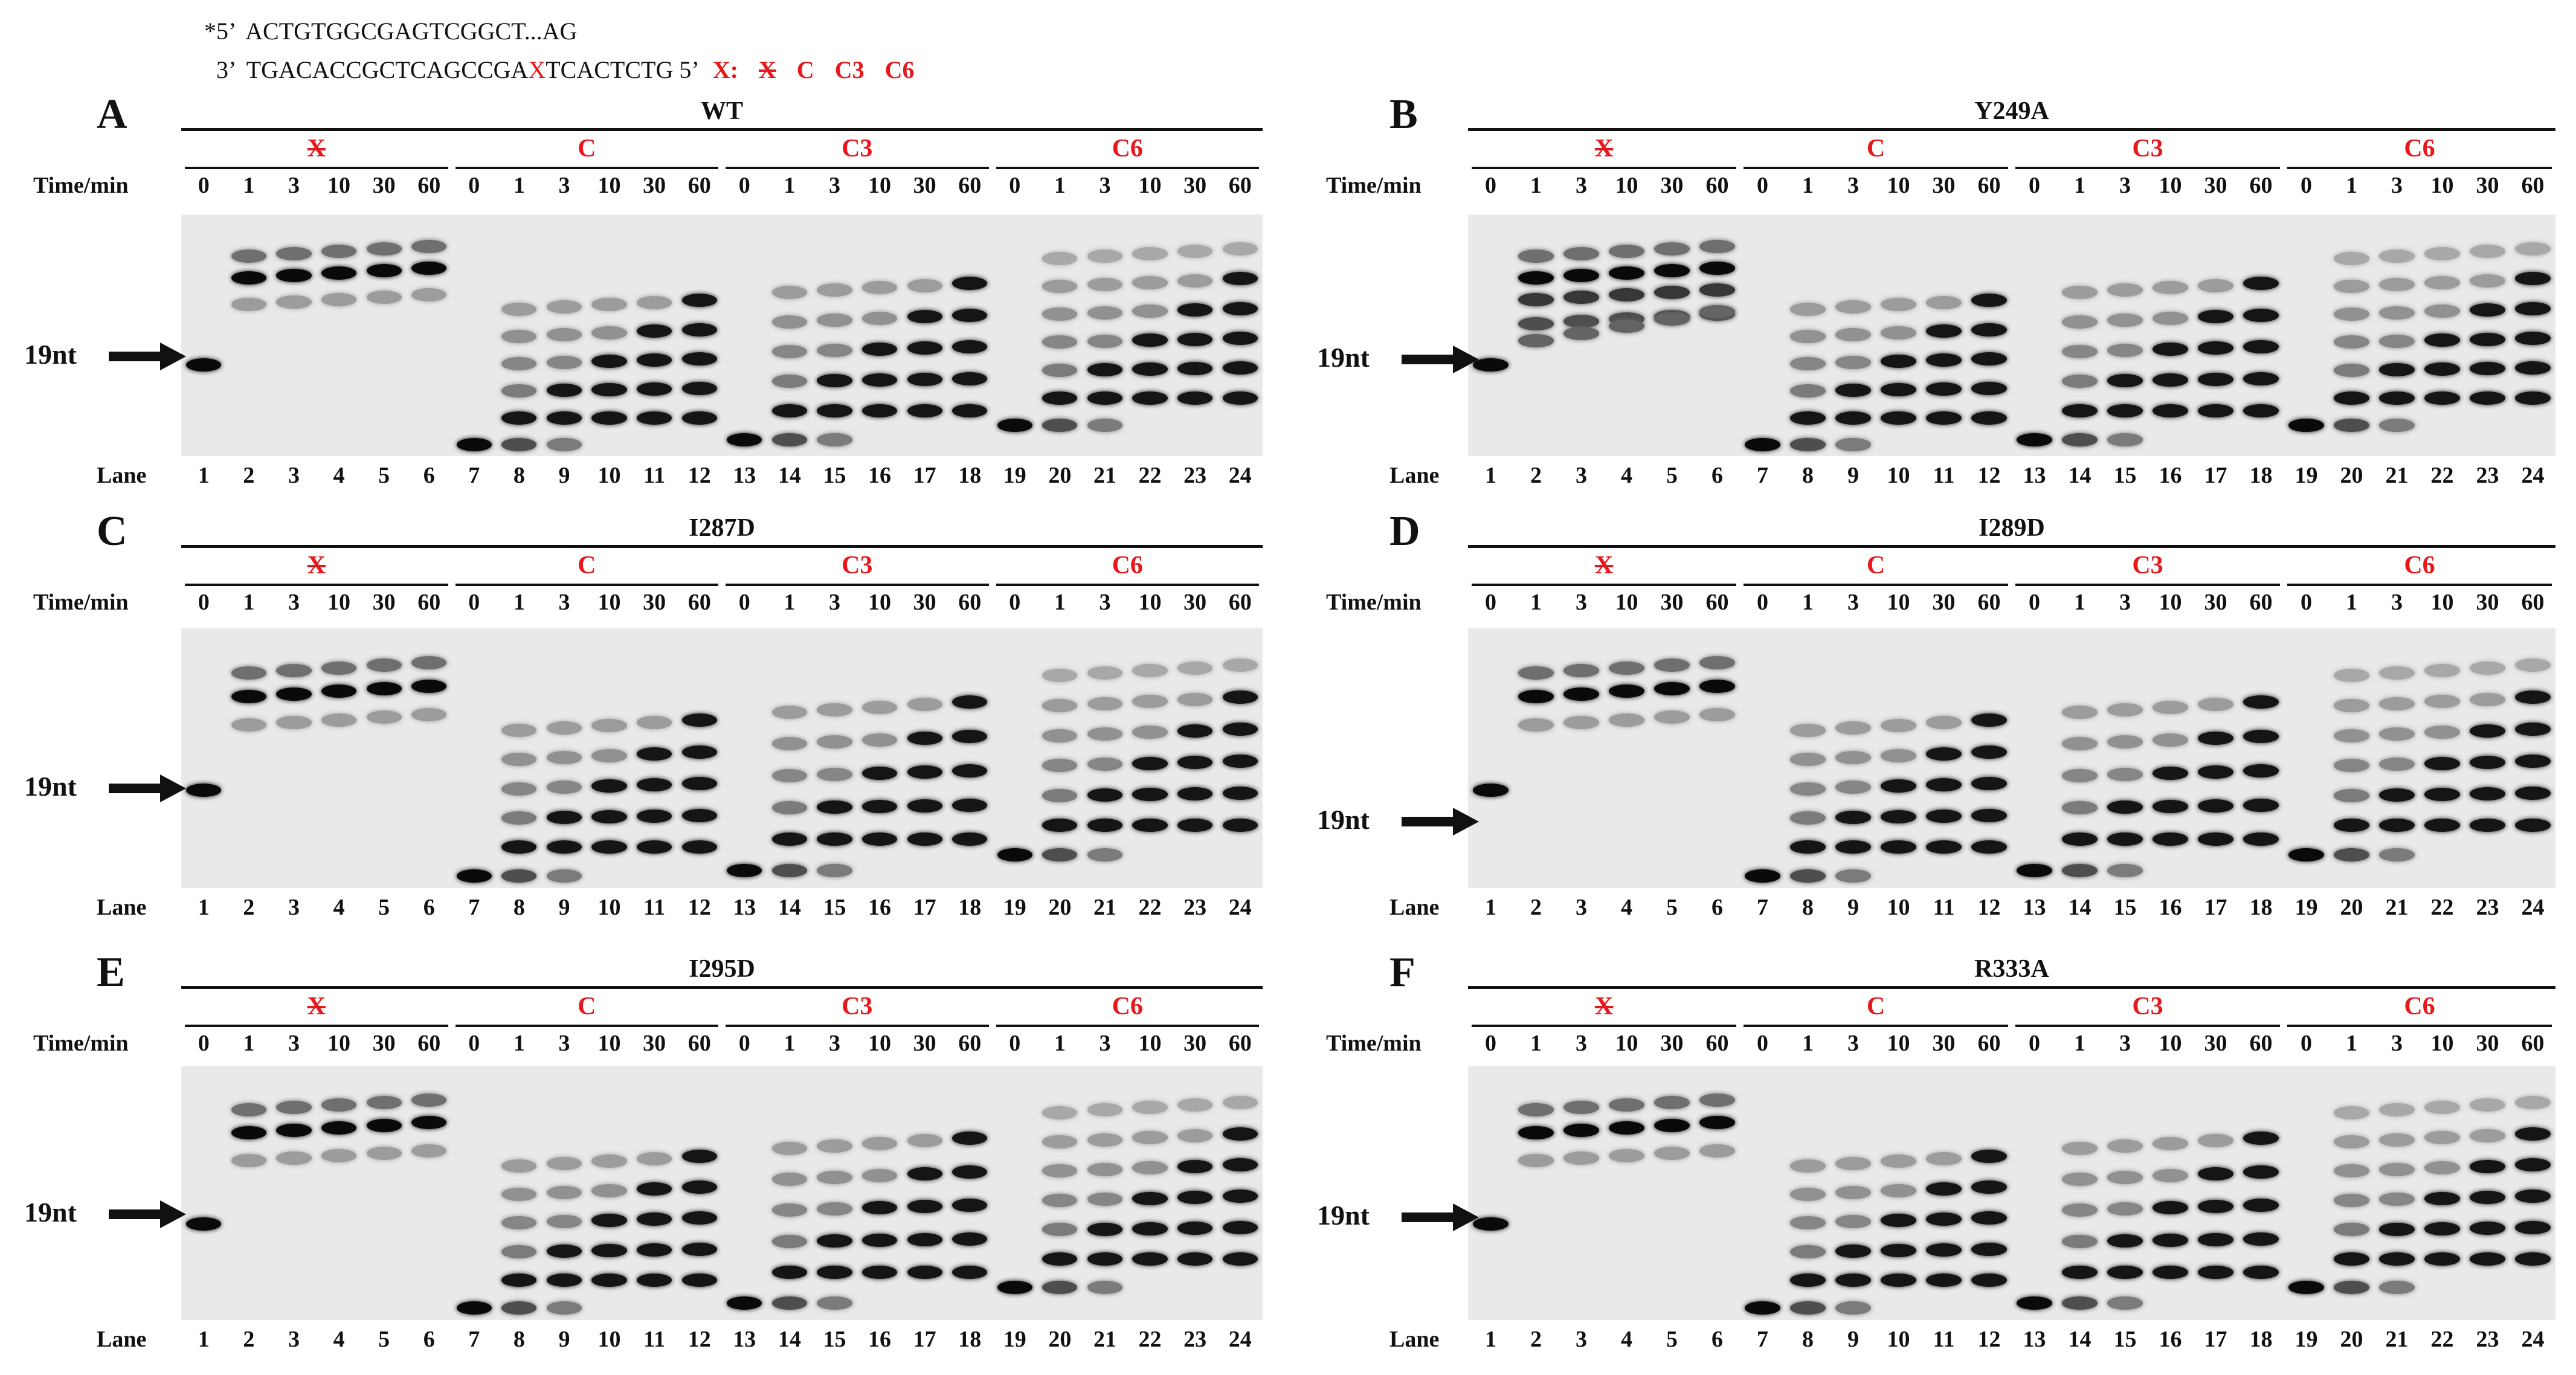 The height and width of the screenshot is (1375, 2576). Describe the element at coordinates (1604, 585) in the screenshot. I see `condition-group-underline` at that location.